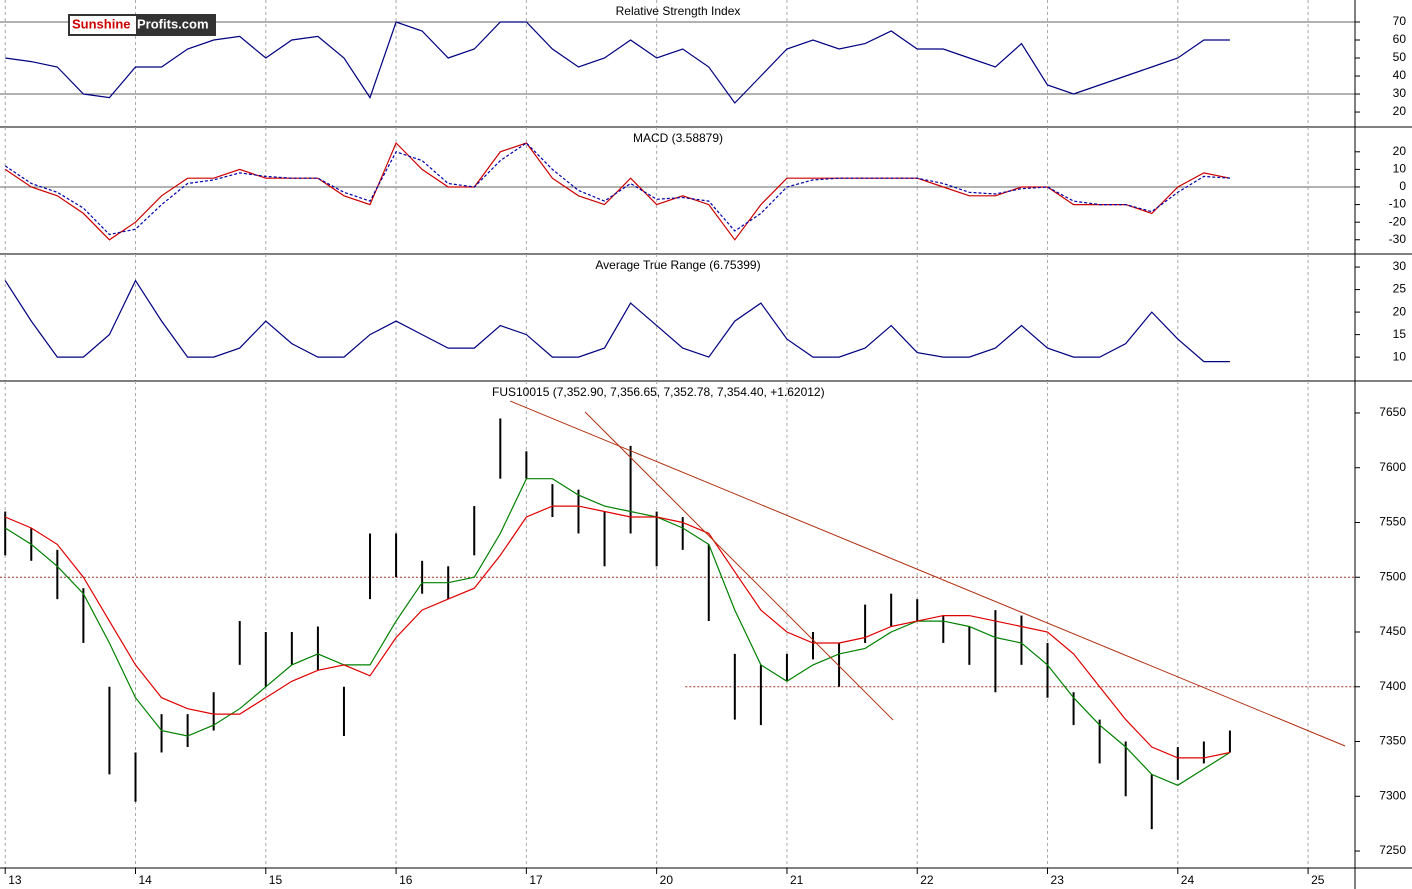 This screenshot has height=889, width=1412. What do you see at coordinates (1400, 289) in the screenshot?
I see `y-tick-label: 25` at bounding box center [1400, 289].